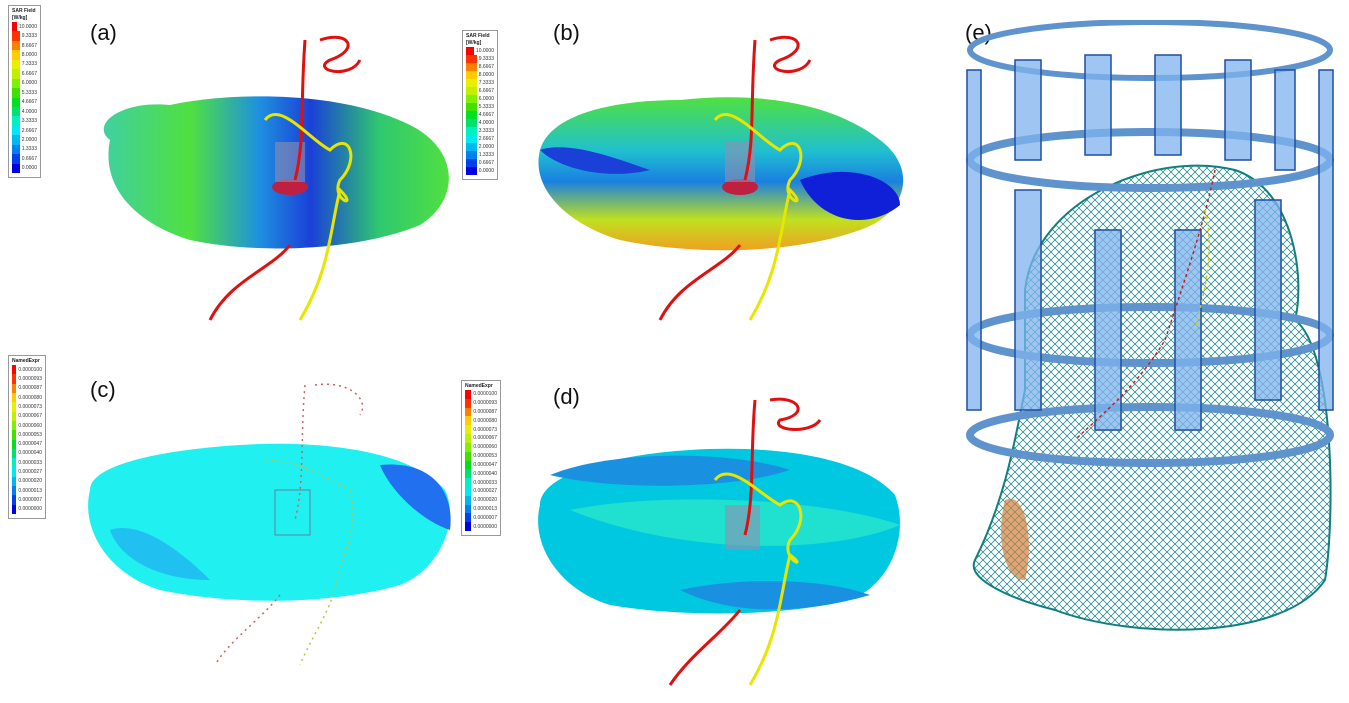  Describe the element at coordinates (481, 447) in the screenshot. I see `legend-entry: 0.0000060` at that location.